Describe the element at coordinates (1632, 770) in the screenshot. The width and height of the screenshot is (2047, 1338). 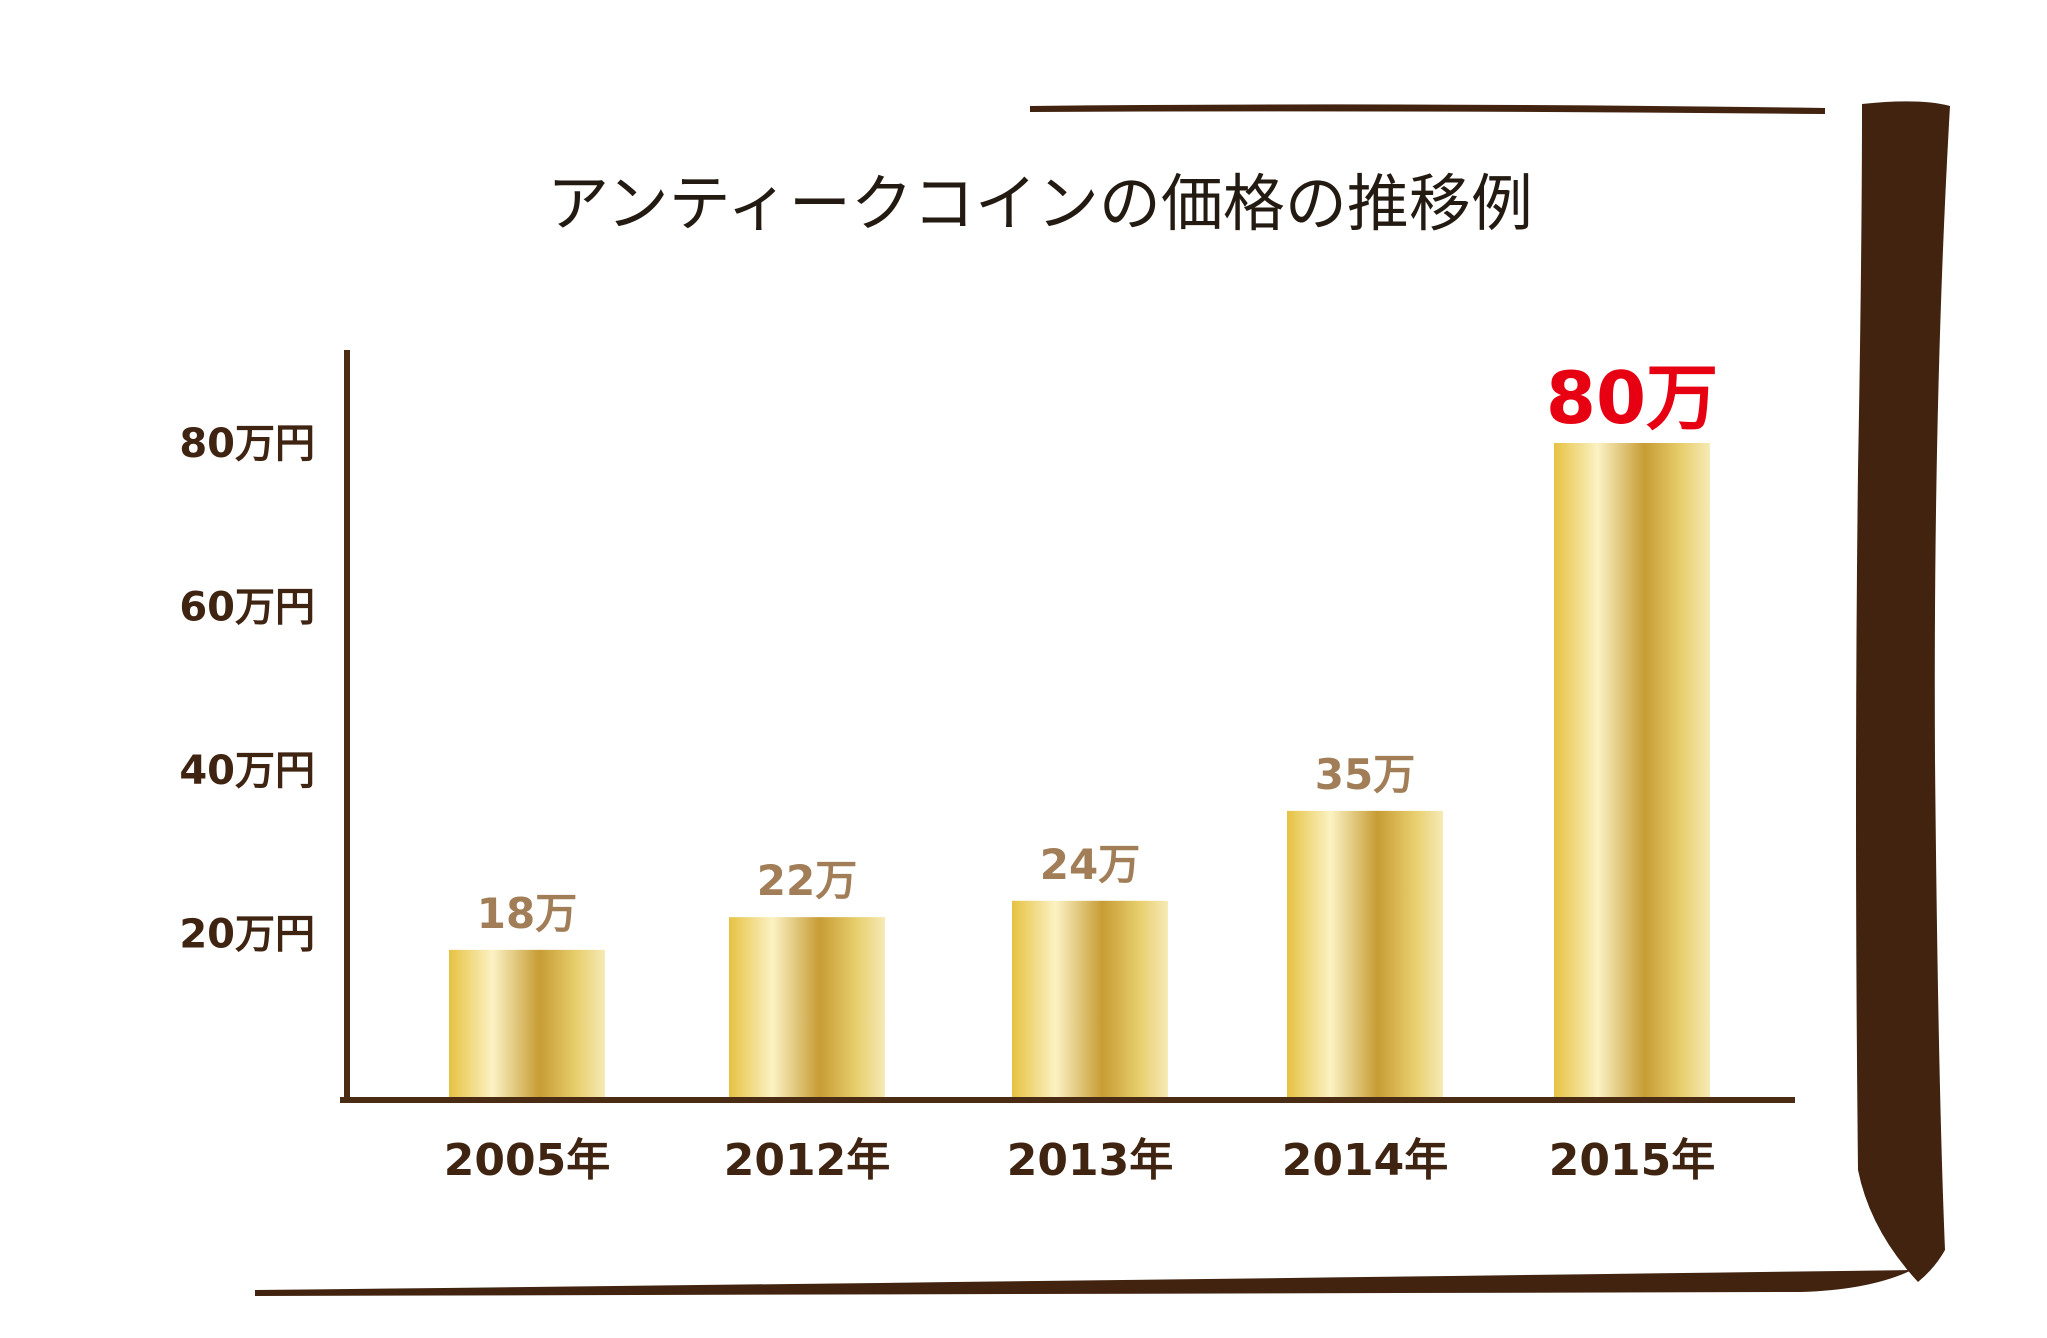
I see `bar-2015年` at that location.